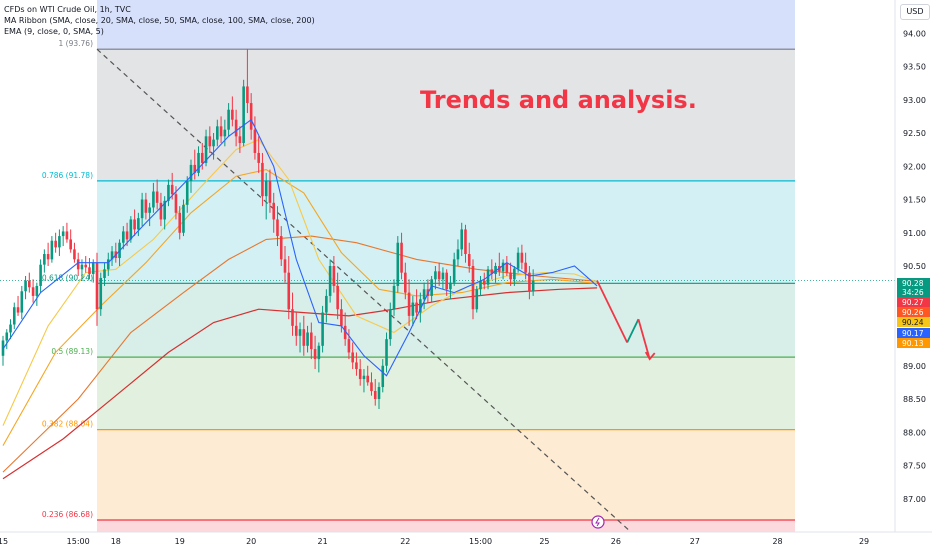 The image size is (932, 550). I want to click on price-tick-label: 92.50, so click(914, 133).